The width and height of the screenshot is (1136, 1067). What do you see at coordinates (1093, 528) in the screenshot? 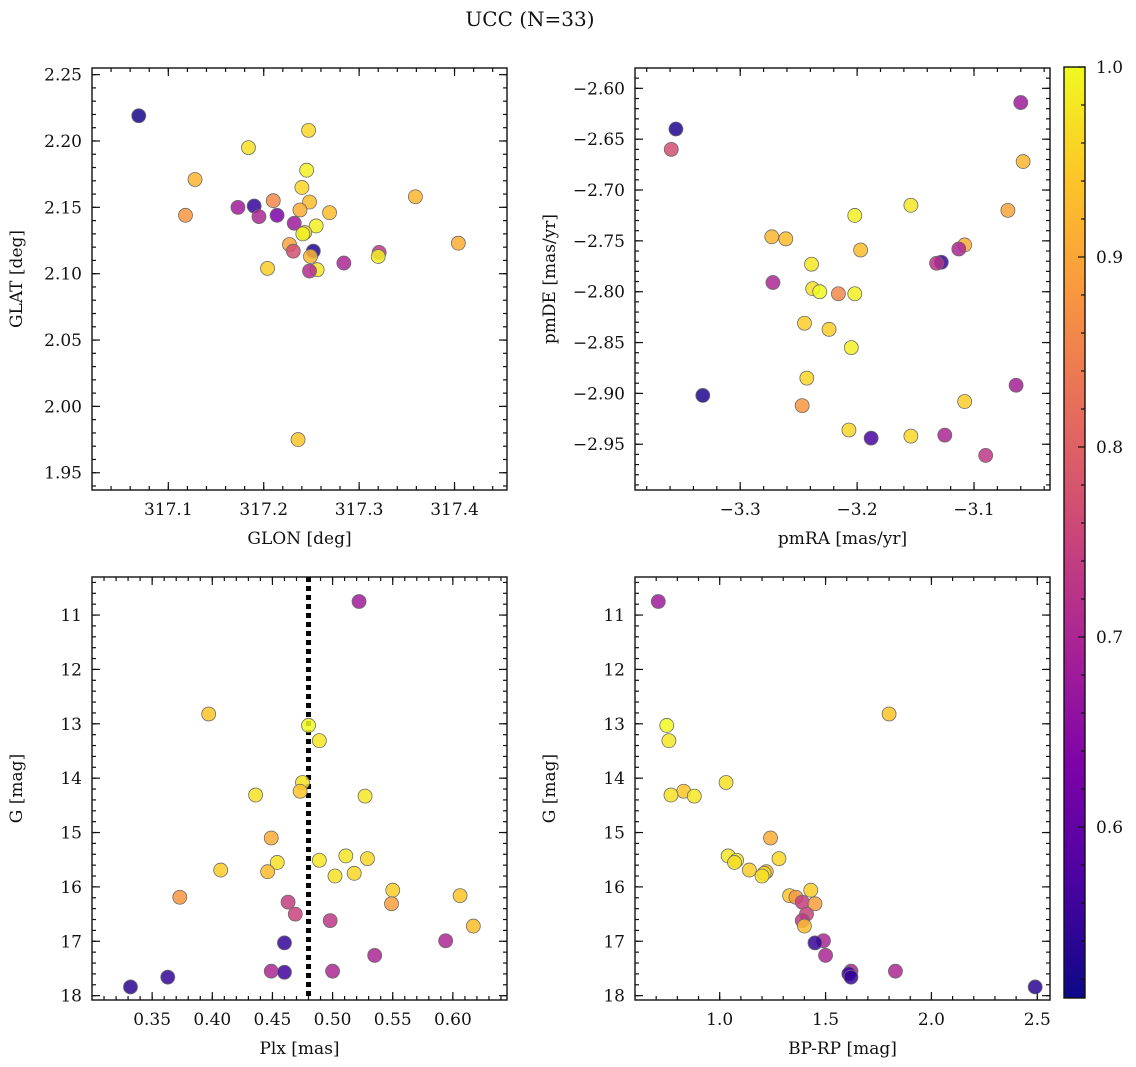
I see `colorbar: 0.6 0.7 0.8 0.9 1.0` at bounding box center [1093, 528].